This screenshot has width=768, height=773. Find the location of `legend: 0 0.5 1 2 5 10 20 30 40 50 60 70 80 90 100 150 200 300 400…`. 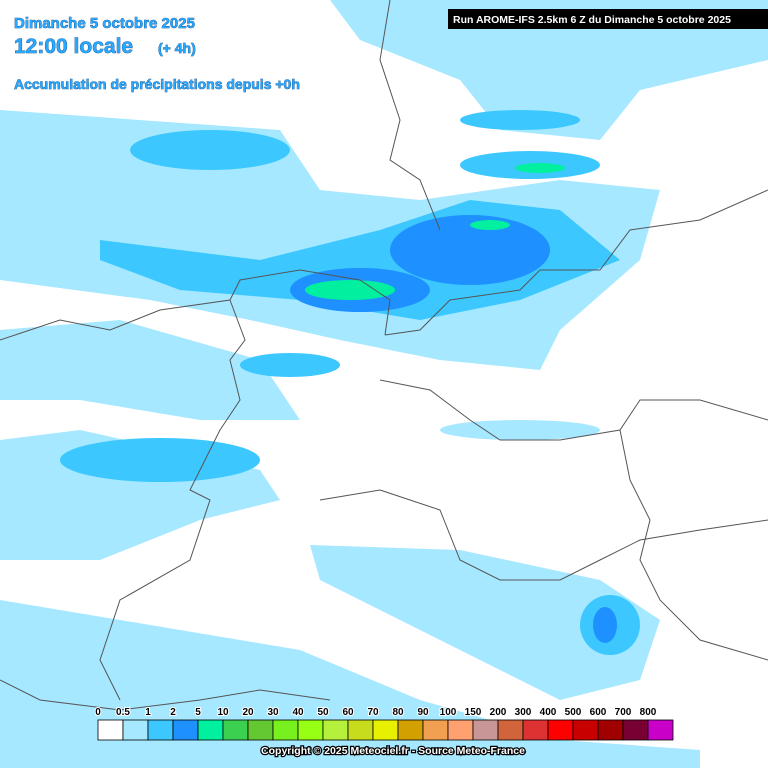

legend: 0 0.5 1 2 5 10 20 30 40 50 60 70 80 90 100 150 200 300 400… is located at coordinates (384, 723).